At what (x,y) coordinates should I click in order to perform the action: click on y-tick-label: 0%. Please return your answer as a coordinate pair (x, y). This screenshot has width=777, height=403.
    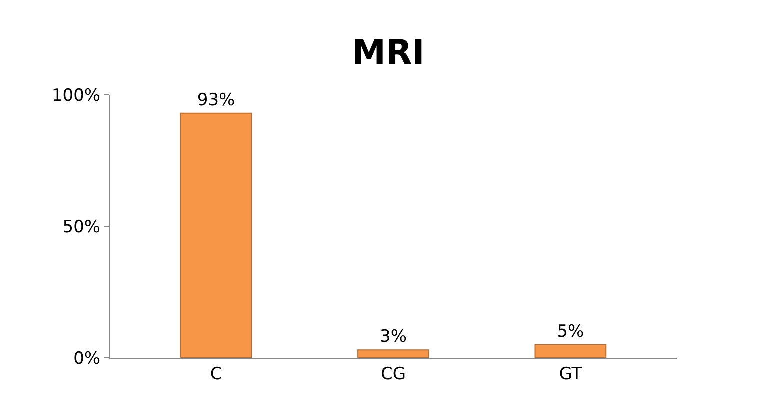
    Looking at the image, I should click on (87, 358).